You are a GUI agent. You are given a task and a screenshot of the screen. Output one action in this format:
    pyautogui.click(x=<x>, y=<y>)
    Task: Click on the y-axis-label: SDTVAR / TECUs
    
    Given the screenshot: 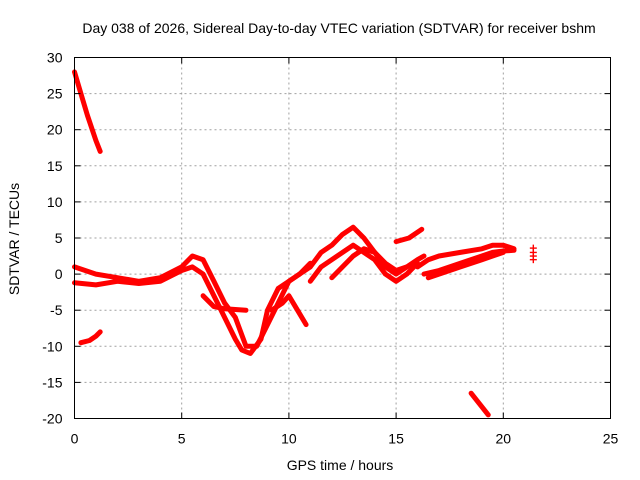 What is the action you would take?
    pyautogui.click(x=14, y=239)
    